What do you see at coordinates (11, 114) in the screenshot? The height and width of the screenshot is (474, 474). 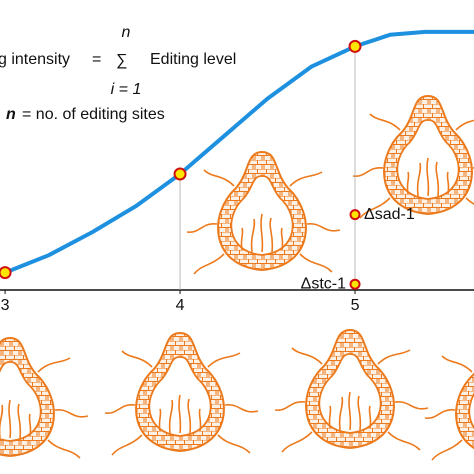 I see `note-symbol: n` at bounding box center [11, 114].